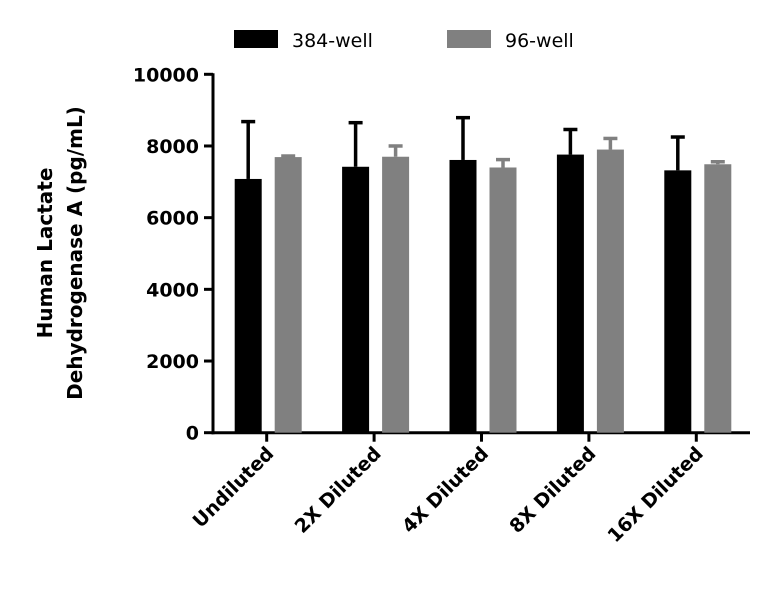  I want to click on legend: 384-well 96-well, so click(404, 41).